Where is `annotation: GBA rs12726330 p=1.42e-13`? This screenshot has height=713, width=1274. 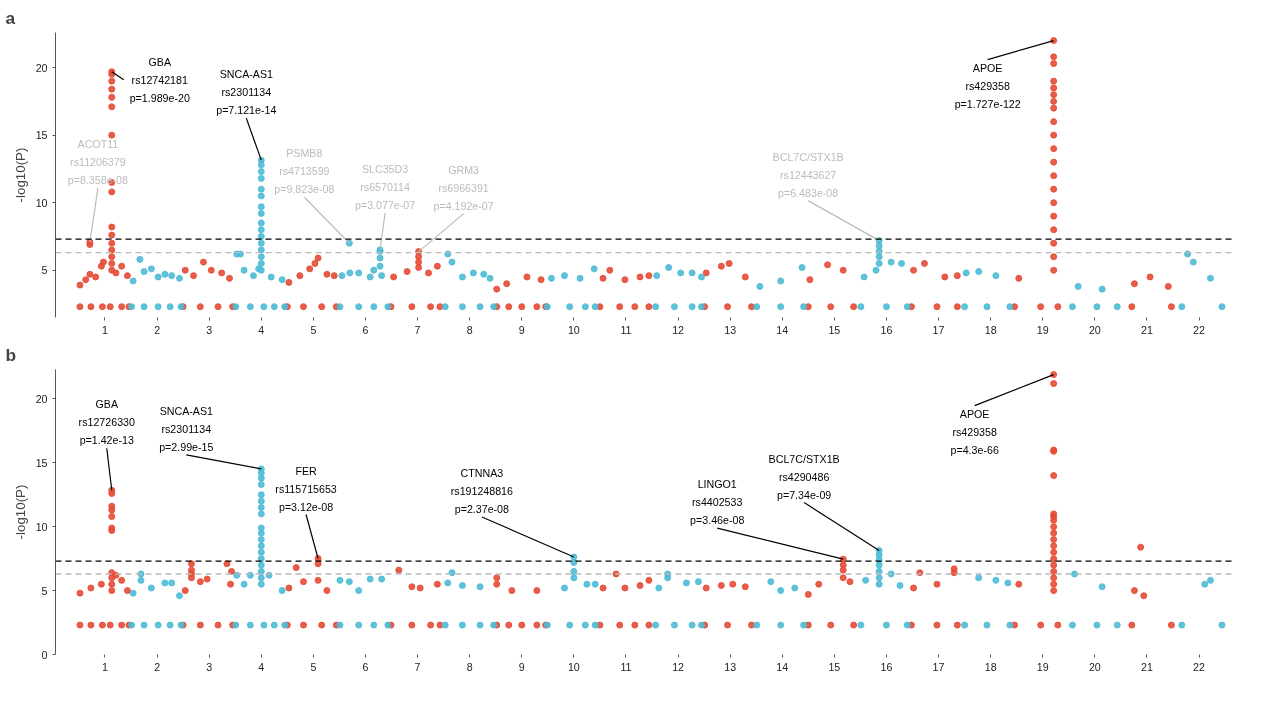 annotation: GBA rs12726330 p=1.42e-13 is located at coordinates (106, 422).